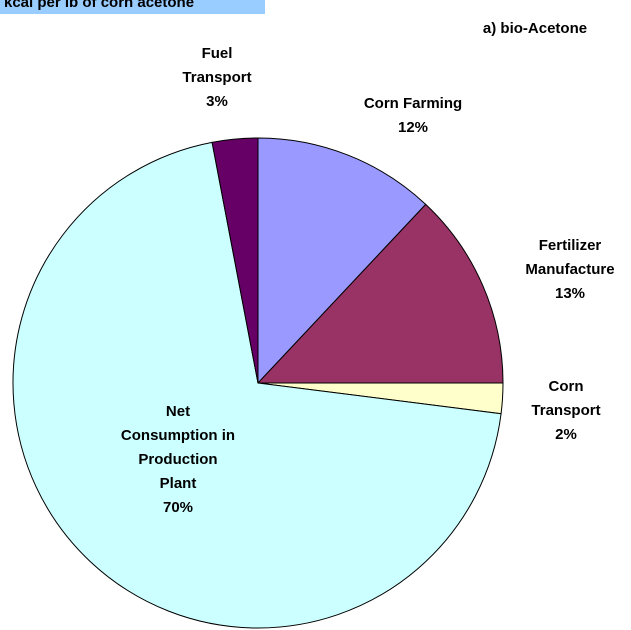 The width and height of the screenshot is (631, 630). Describe the element at coordinates (217, 101) in the screenshot. I see `value-label: 3%` at that location.